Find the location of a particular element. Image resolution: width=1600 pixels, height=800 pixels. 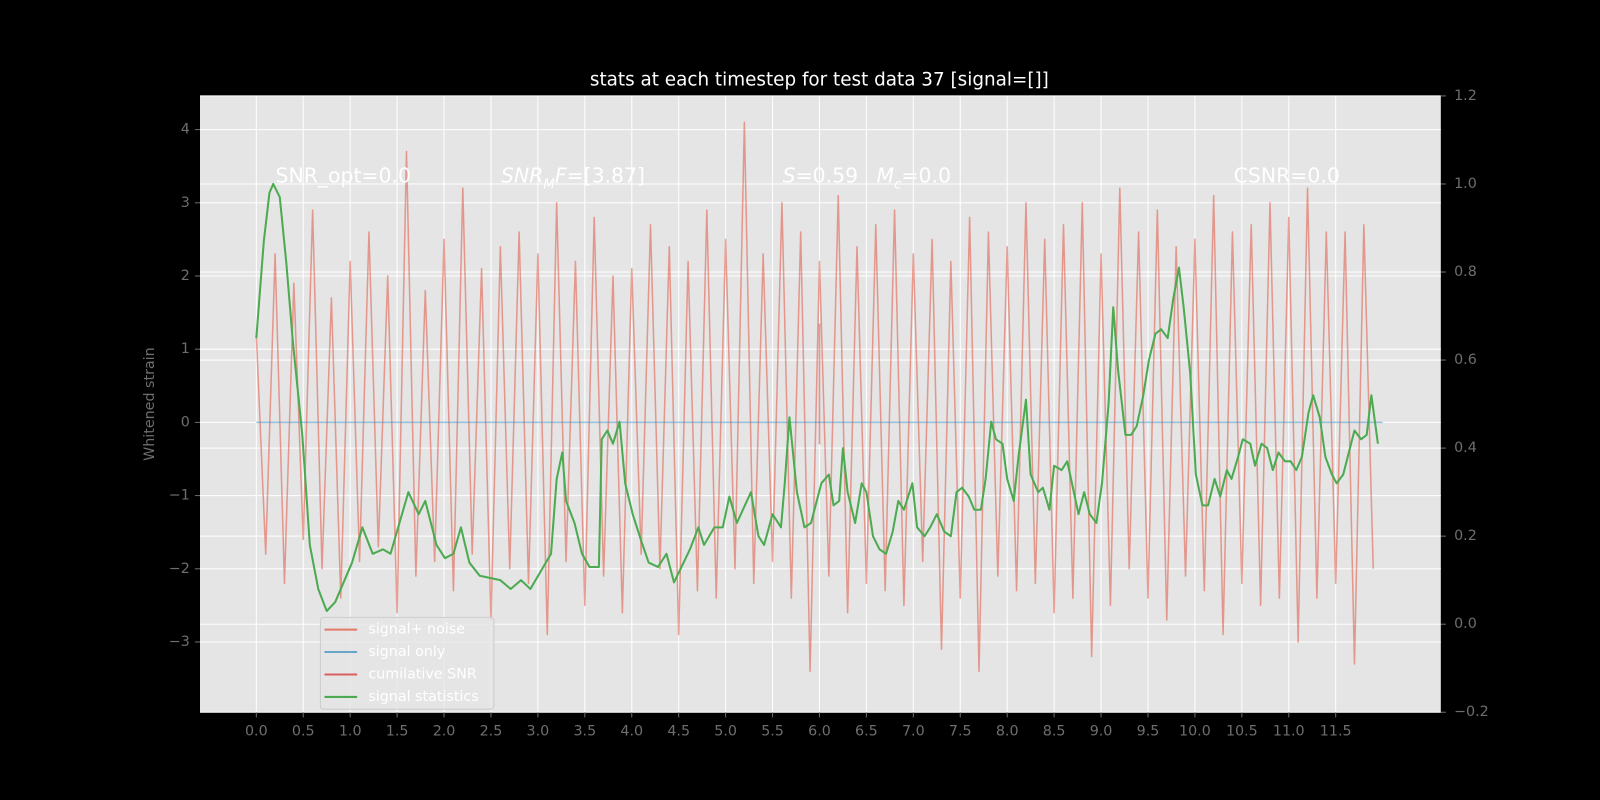

x-tick-label: 5.0 is located at coordinates (725, 732).